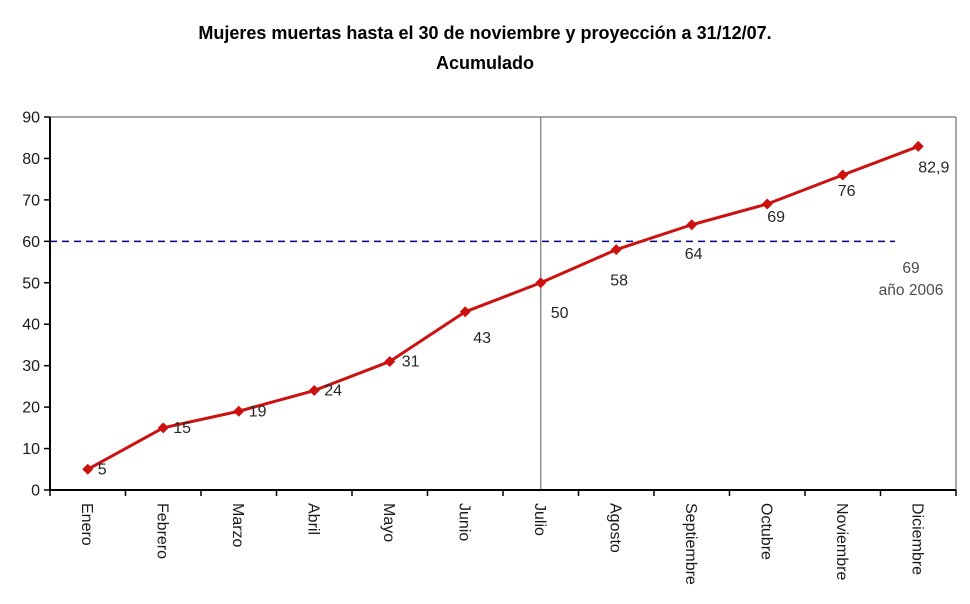 The height and width of the screenshot is (604, 970). Describe the element at coordinates (161, 531) in the screenshot. I see `x-category-label: Febrero` at that location.